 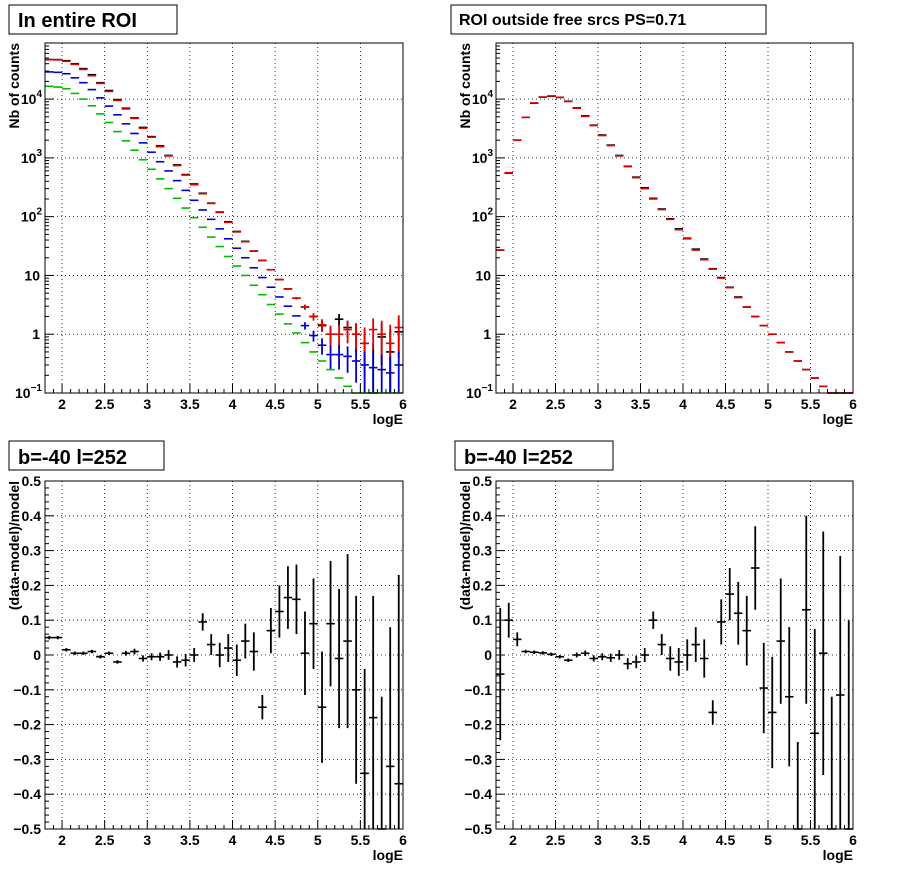 What do you see at coordinates (490, 153) in the screenshot?
I see `y-tick-exponent: 3` at bounding box center [490, 153].